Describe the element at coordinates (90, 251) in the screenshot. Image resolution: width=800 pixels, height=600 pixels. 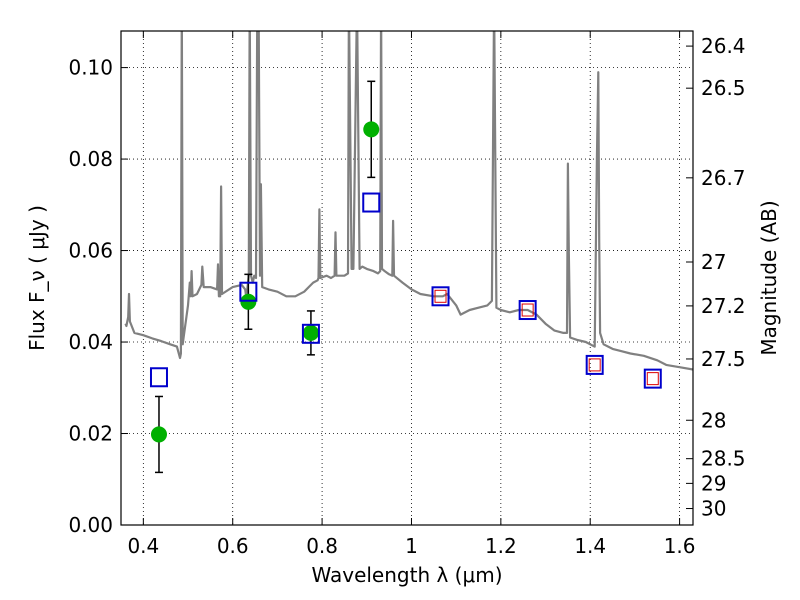
I see `y-tick-label: 0.06` at that location.